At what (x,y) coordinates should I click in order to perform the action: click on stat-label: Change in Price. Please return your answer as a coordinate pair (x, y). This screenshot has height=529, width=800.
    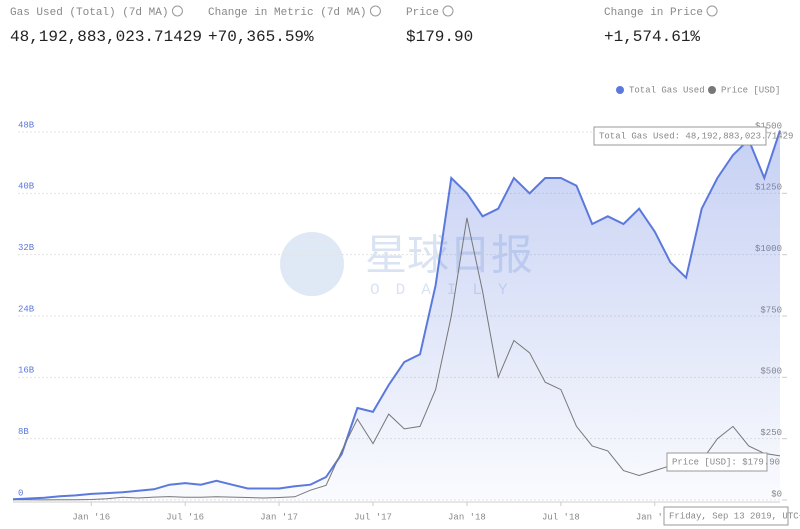
    Looking at the image, I should click on (653, 13).